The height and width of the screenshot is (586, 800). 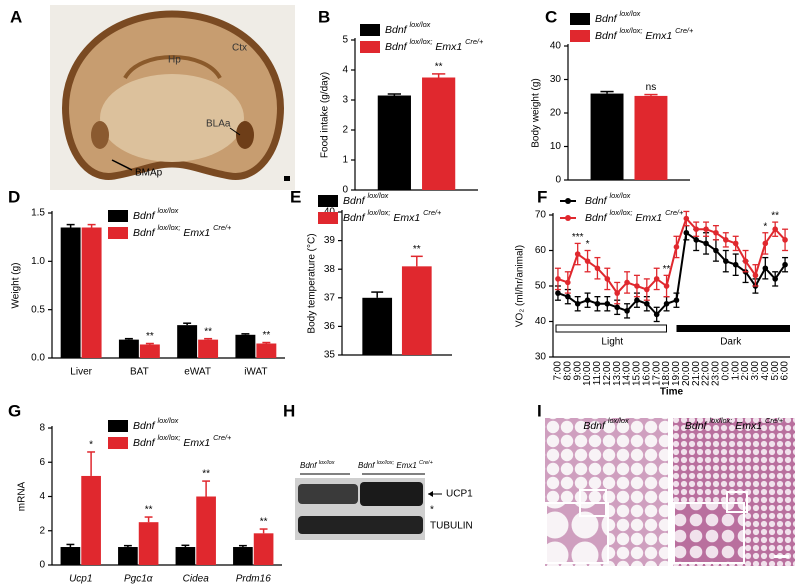 I want to click on y-tick-label: 1, so click(x=345, y=160).